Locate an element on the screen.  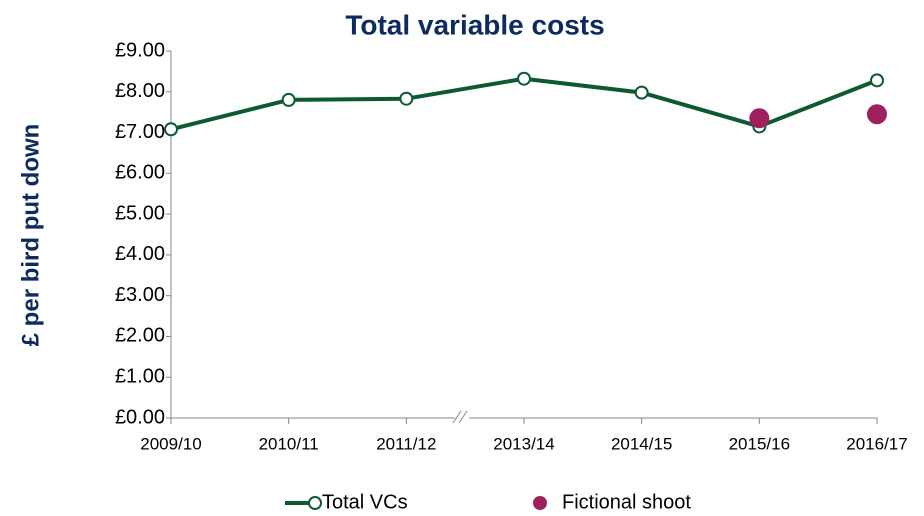
x-tick-label: 2013/14 is located at coordinates (523, 443).